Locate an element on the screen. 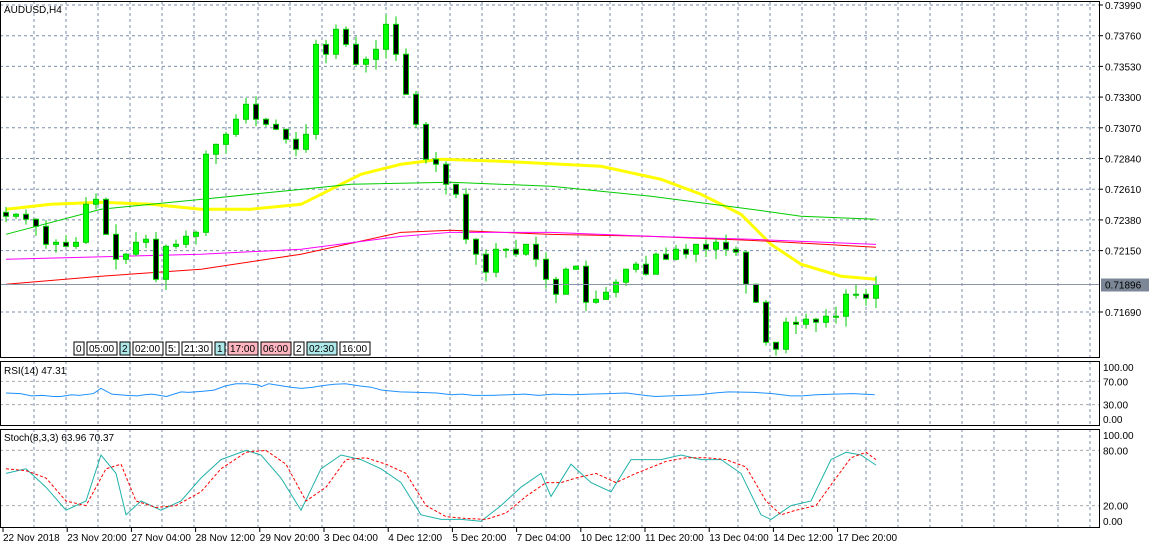 The image size is (1153, 546). indicator-tick-label: 20.00 is located at coordinates (1115, 507).